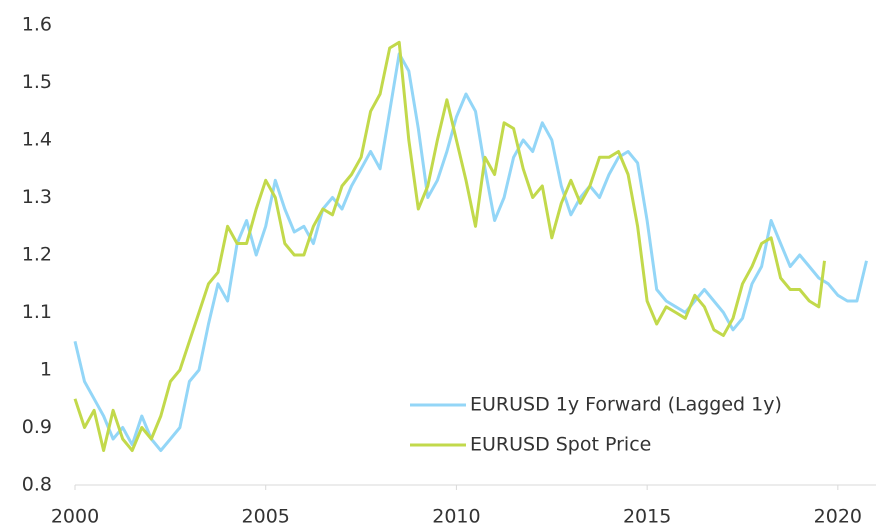  I want to click on x-tick-label: 2020, so click(838, 517).